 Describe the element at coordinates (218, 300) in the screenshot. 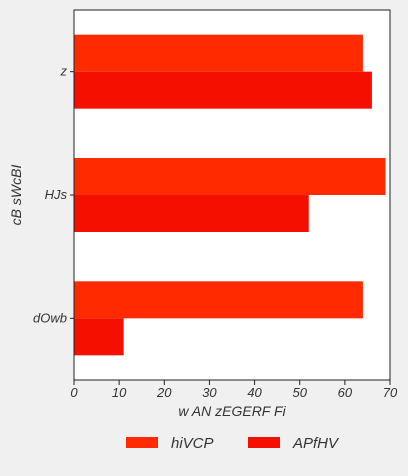

I see `bar-hiVCP-dOwb` at that location.